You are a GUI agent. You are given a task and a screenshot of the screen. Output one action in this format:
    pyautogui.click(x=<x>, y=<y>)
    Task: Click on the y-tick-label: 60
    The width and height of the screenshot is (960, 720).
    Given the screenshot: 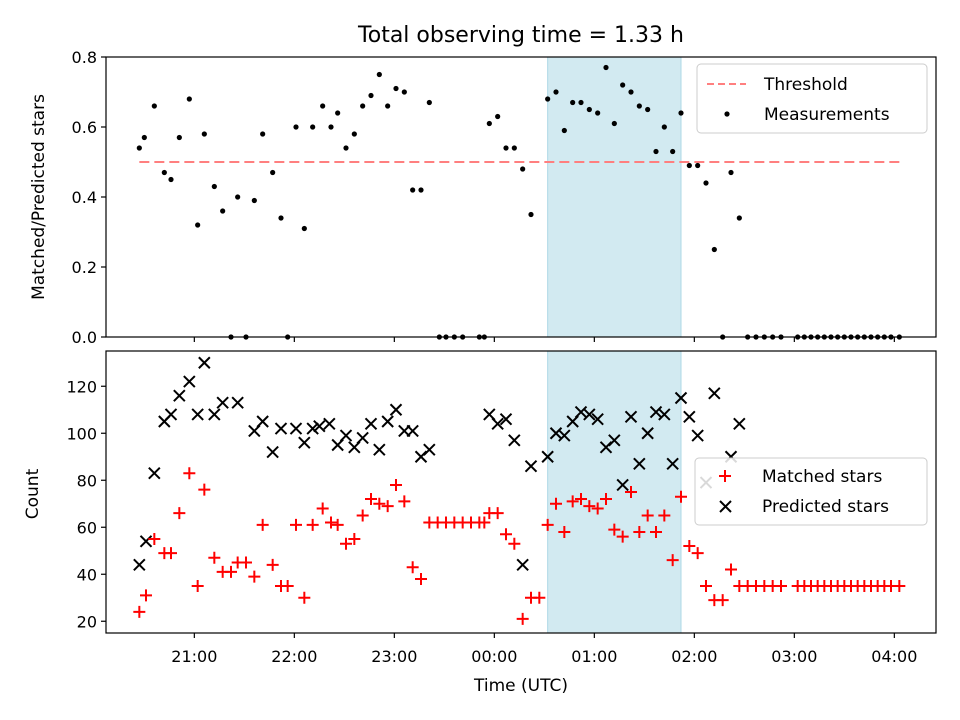 What is the action you would take?
    pyautogui.click(x=87, y=527)
    